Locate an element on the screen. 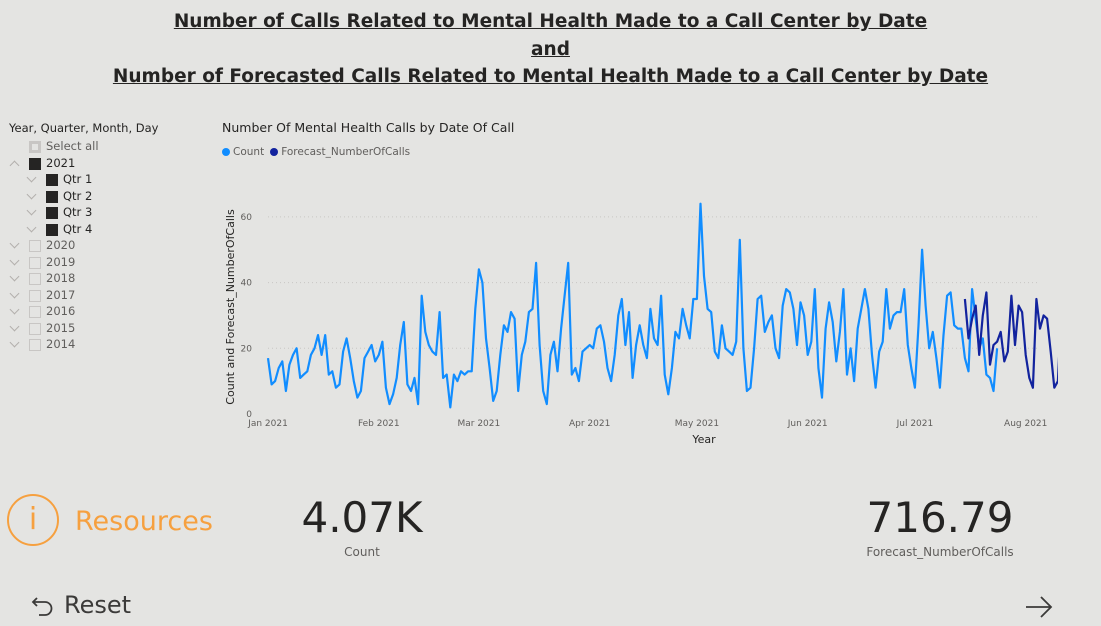 The width and height of the screenshot is (1101, 626). legend-item-forecast: Forecast_NumberOfCalls is located at coordinates (340, 152).